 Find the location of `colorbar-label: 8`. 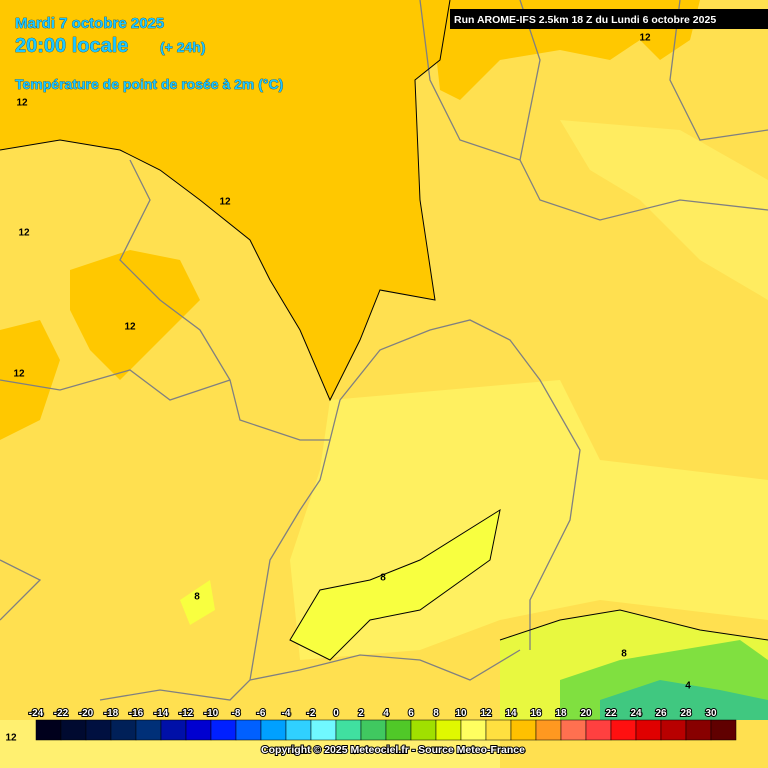

colorbar-label: 8 is located at coordinates (436, 713).